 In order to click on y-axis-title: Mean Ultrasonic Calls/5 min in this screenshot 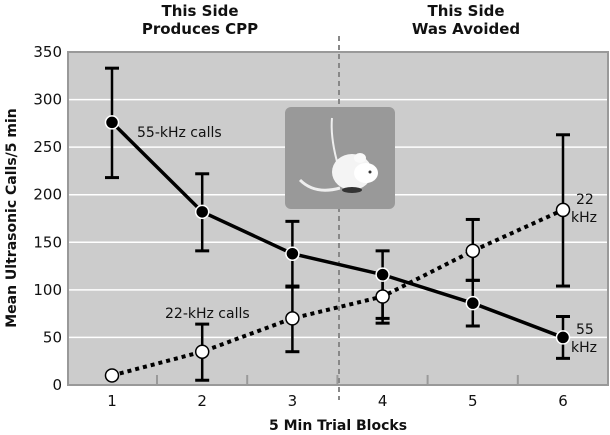, I will do `click(12, 218)`.